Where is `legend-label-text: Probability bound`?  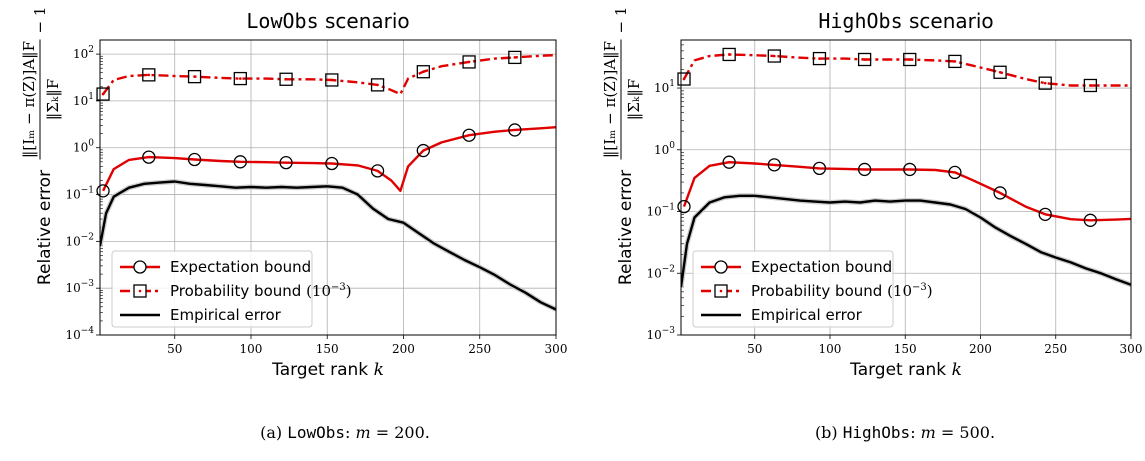 legend-label-text: Probability bound is located at coordinates (819, 291).